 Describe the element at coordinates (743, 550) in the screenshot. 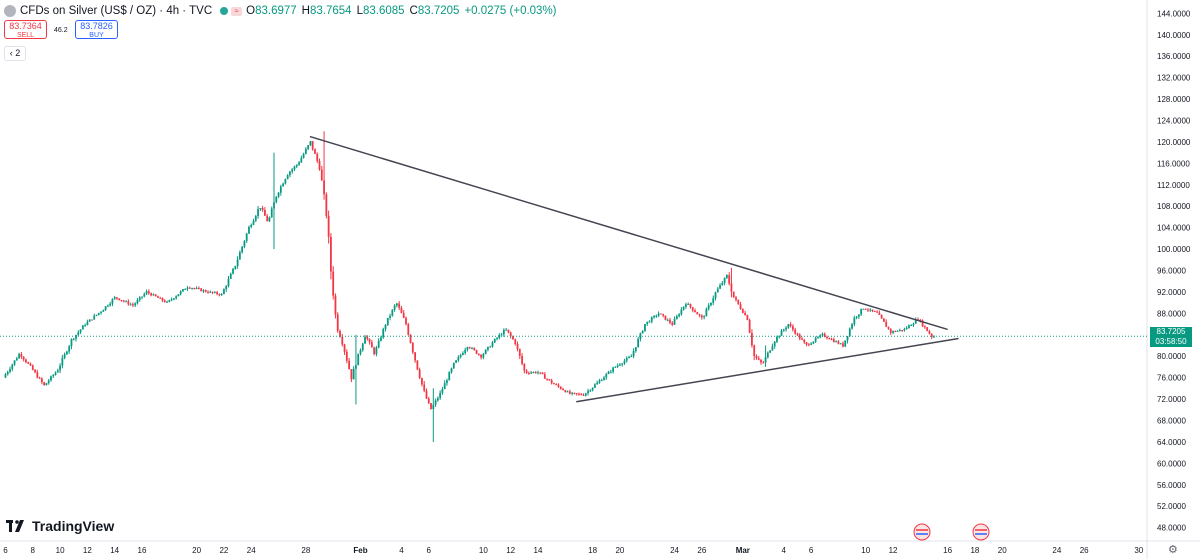

I see `x-tick-label: Mar` at that location.